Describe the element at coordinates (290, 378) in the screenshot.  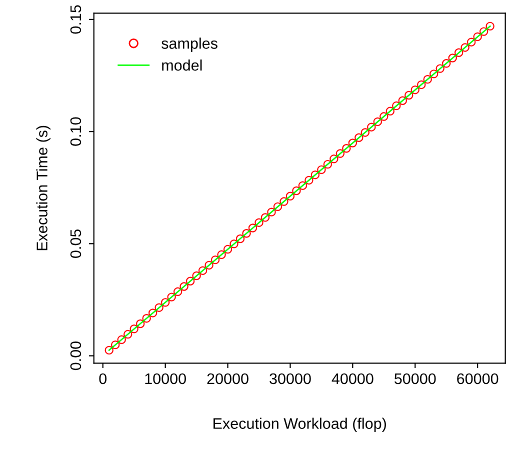
I see `x-tick-label: 30000` at that location.